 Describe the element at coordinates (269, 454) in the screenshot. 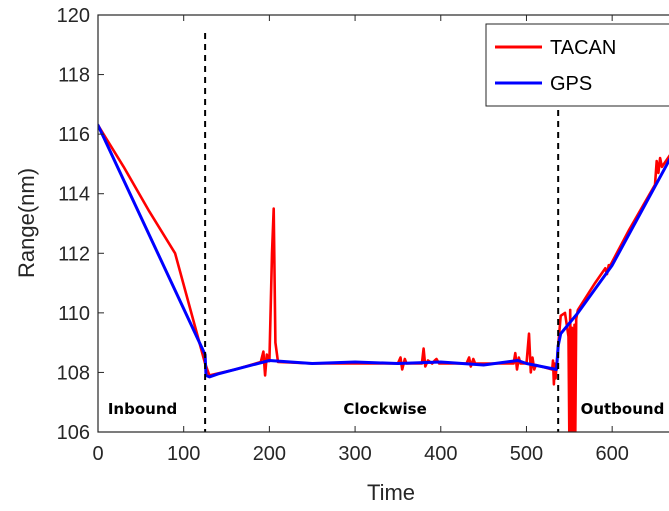

I see `x-tick-label: 200` at that location.